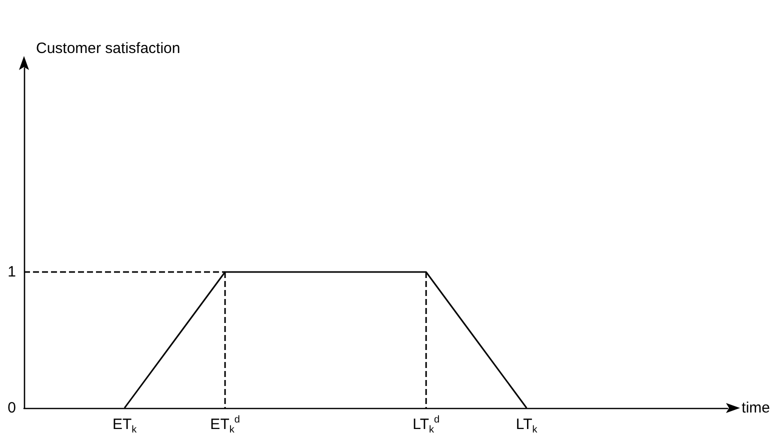 This screenshot has width=773, height=442. Describe the element at coordinates (756, 408) in the screenshot. I see `x-axis-title: time` at that location.